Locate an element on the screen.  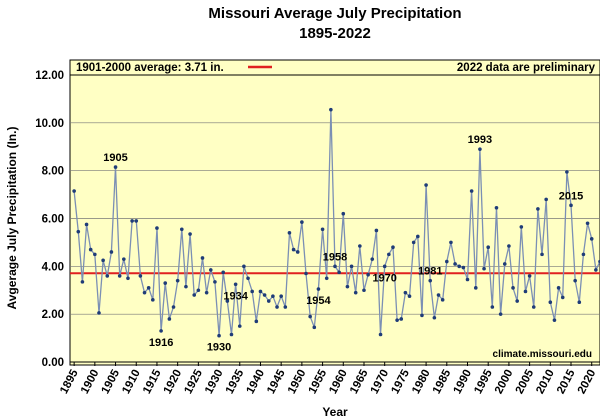
data-point-1968 is located at coordinates (376, 230).